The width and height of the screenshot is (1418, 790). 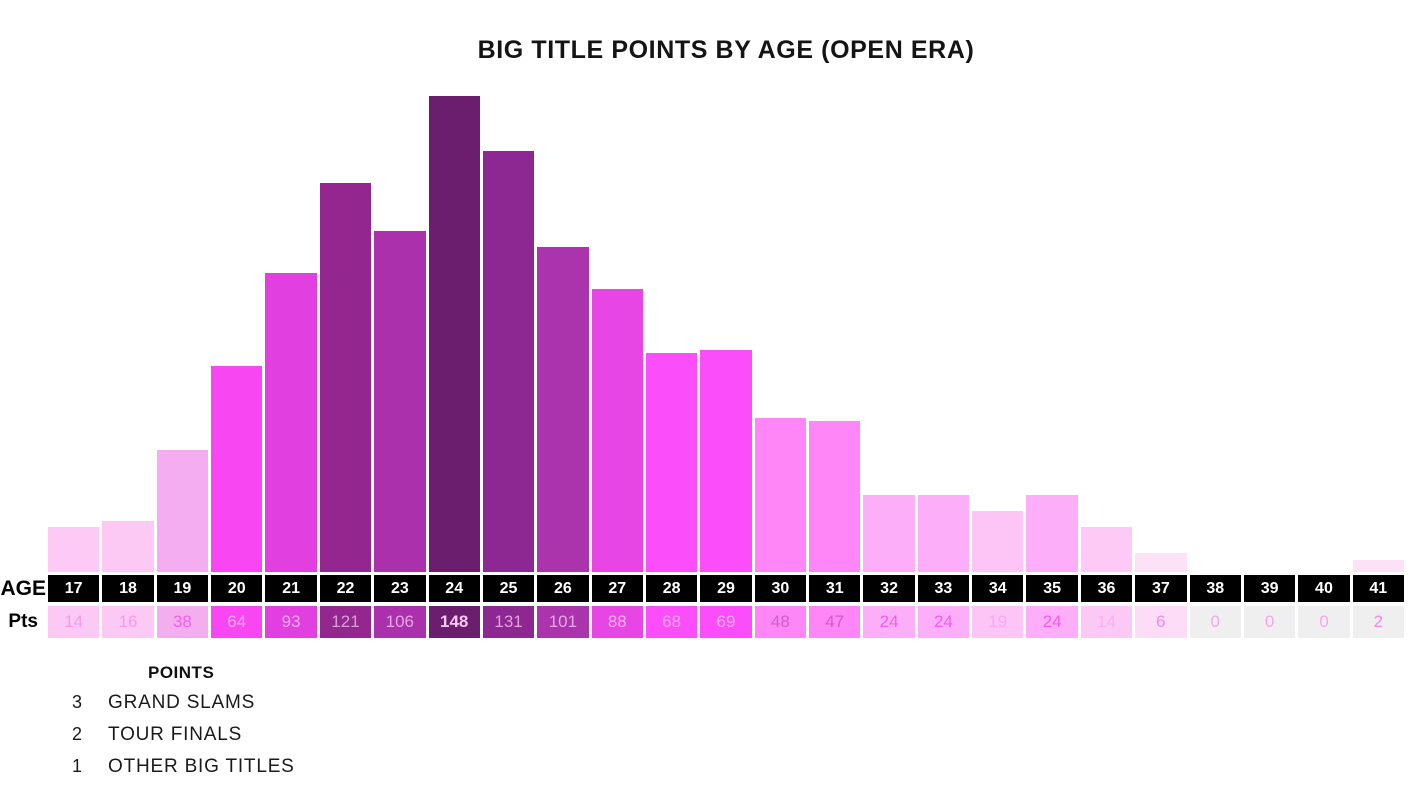 I want to click on age-cell-36: 36, so click(x=1106, y=588).